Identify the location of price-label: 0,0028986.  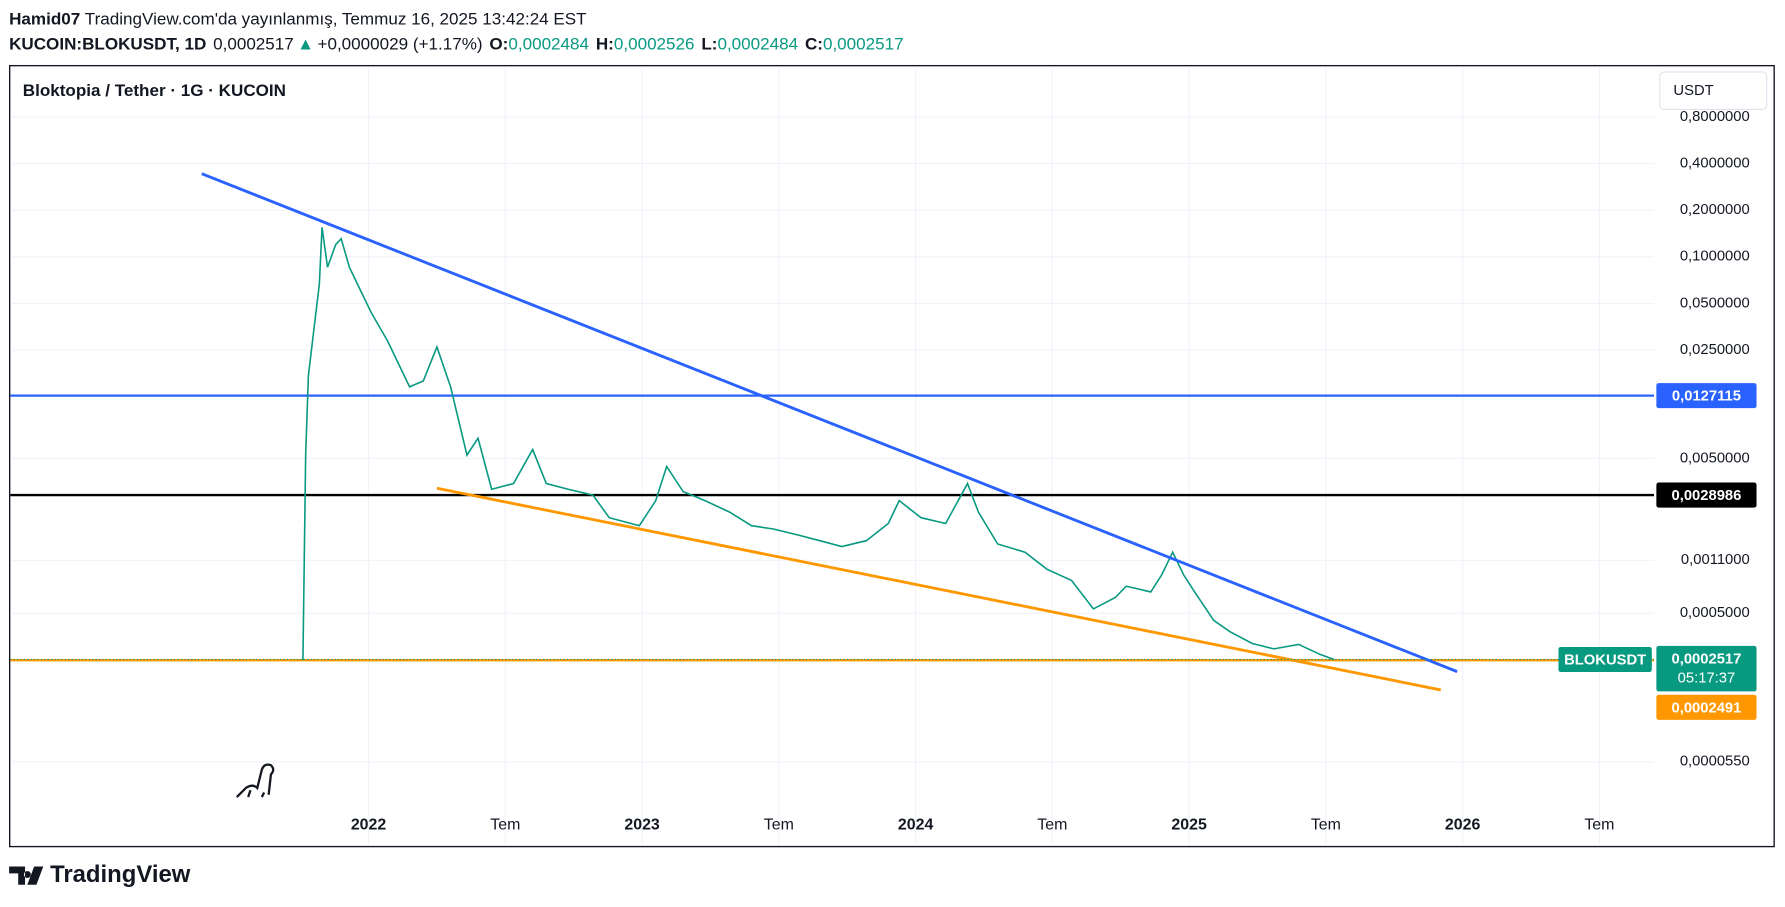
(1707, 496).